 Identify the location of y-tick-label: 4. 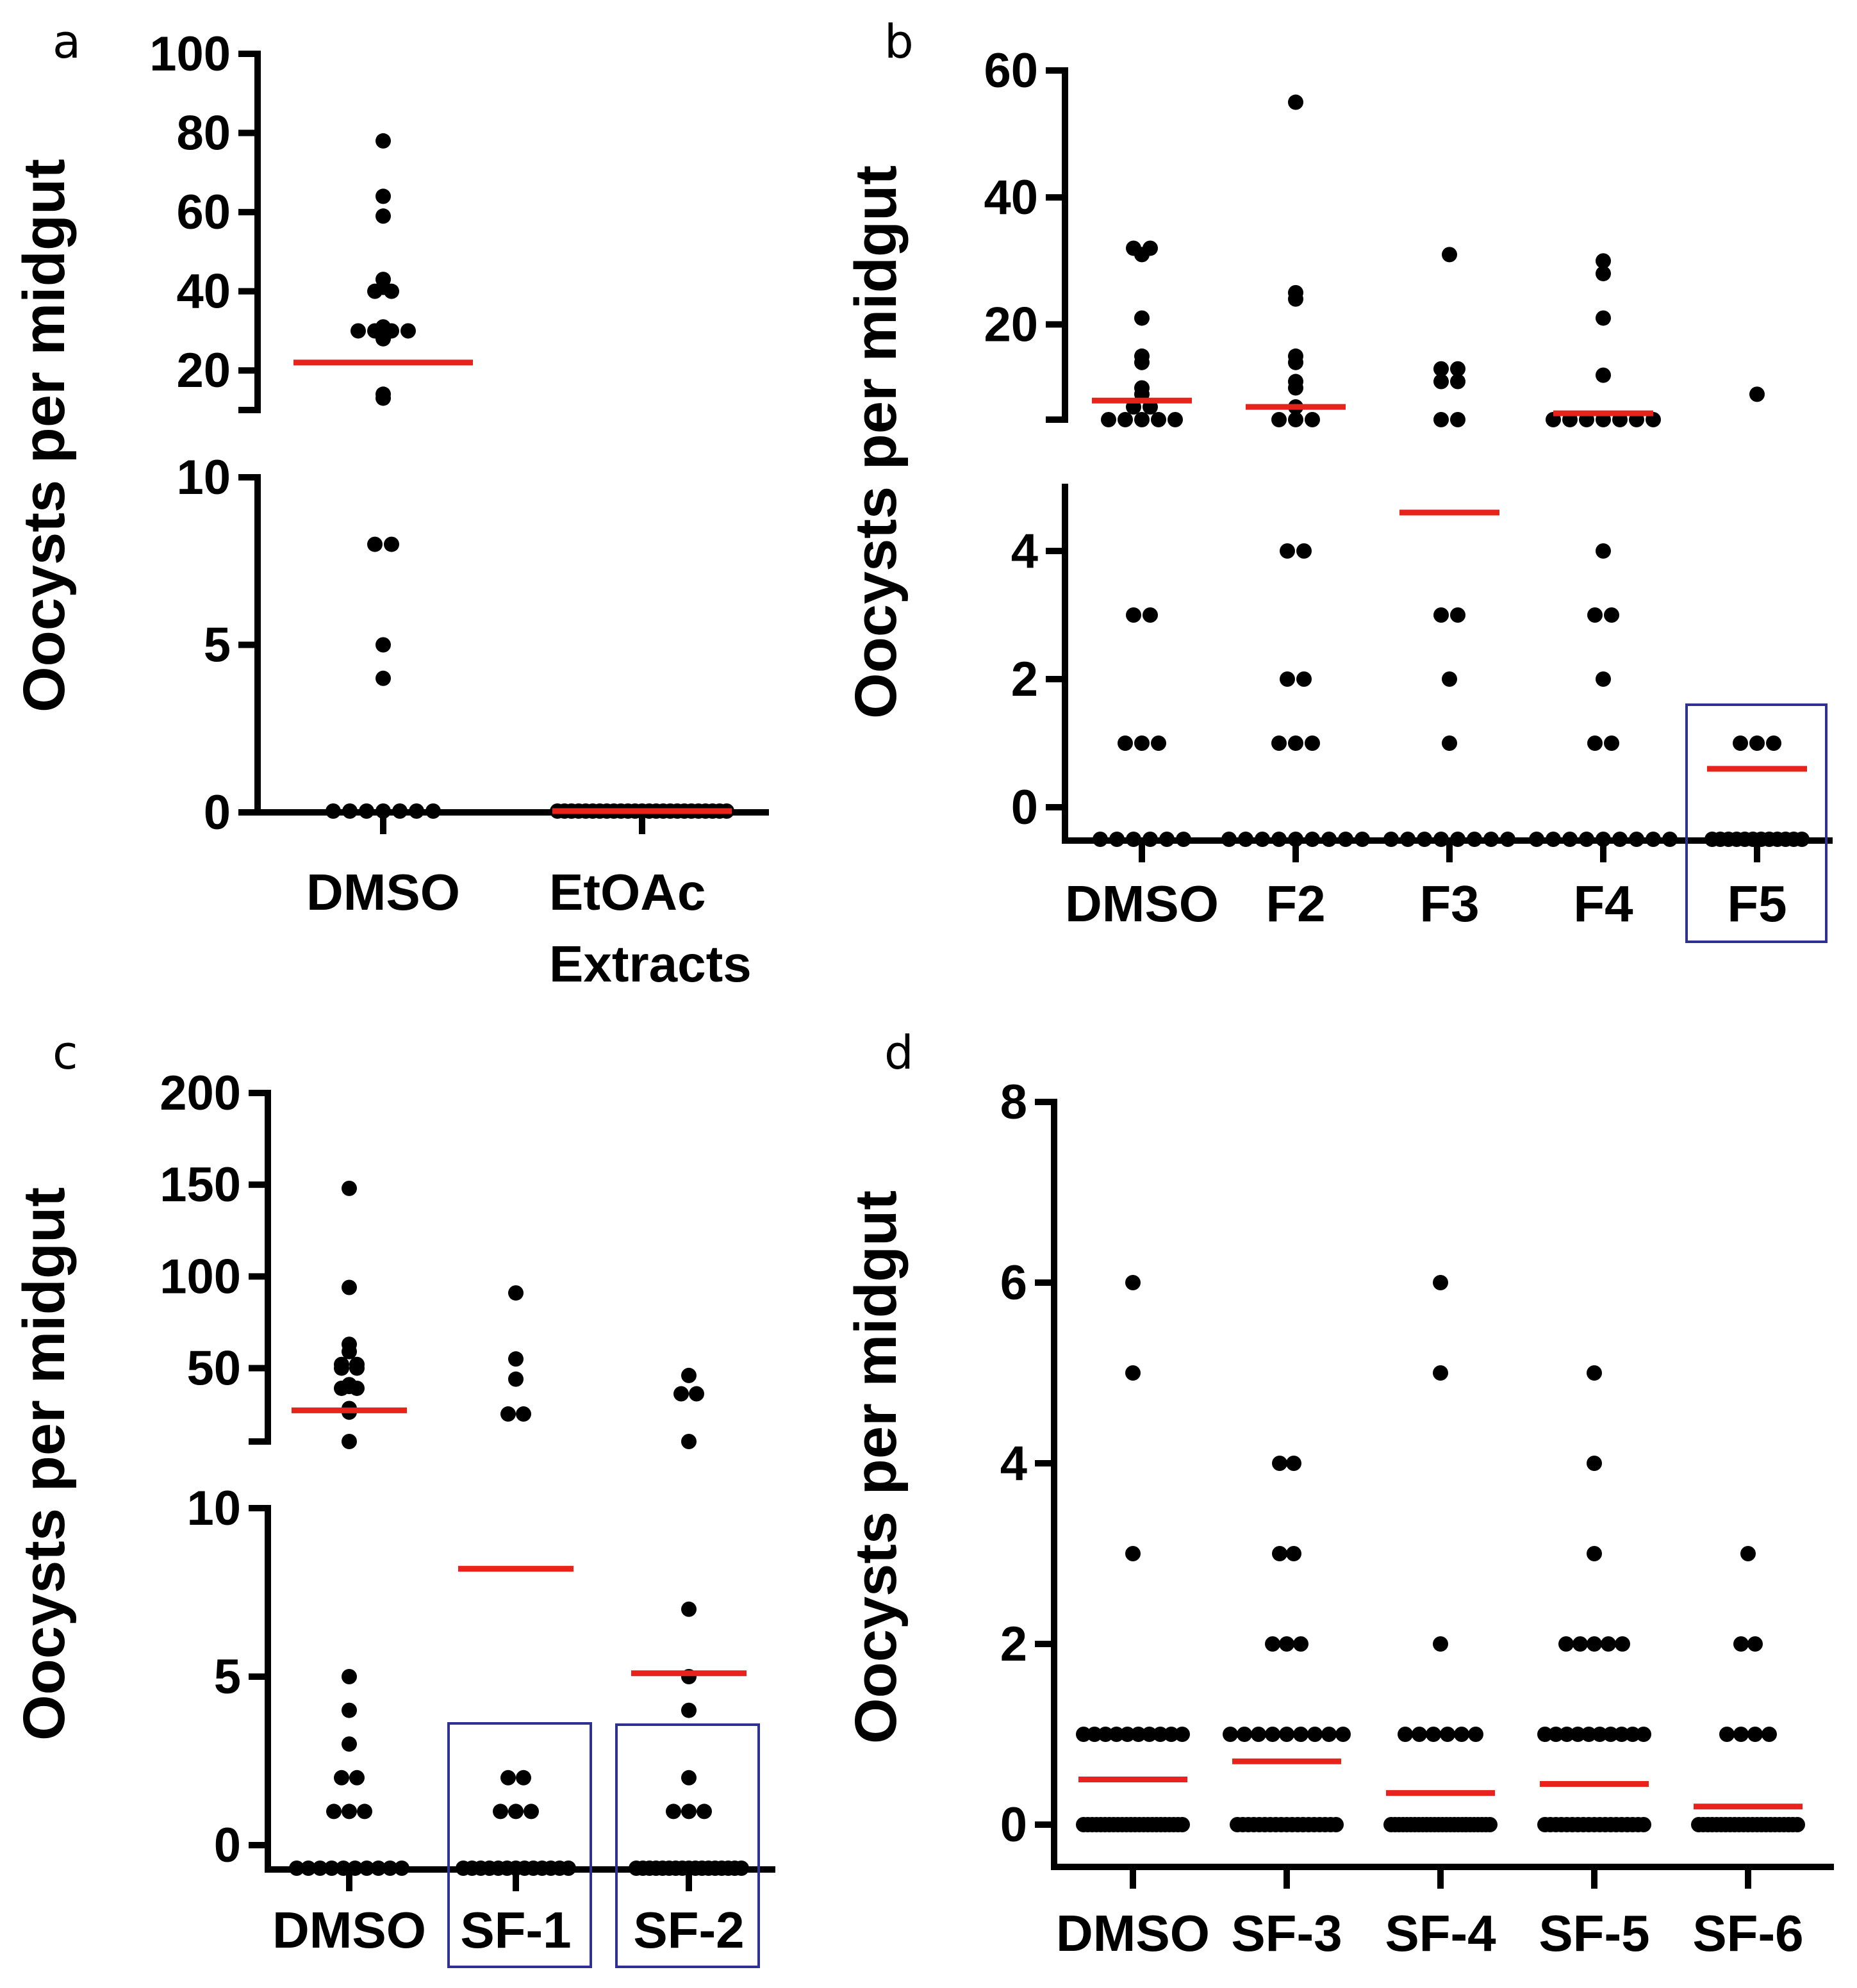
(1013, 1463).